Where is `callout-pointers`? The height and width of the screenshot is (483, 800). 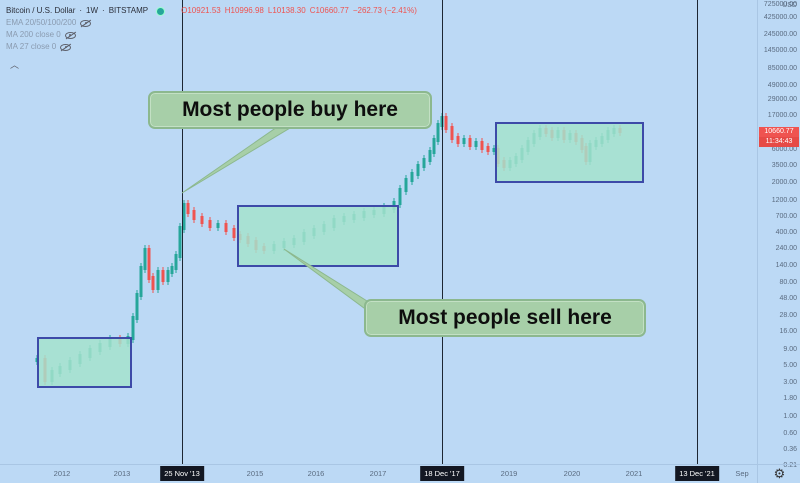
callout-pointers is located at coordinates (278, 214).